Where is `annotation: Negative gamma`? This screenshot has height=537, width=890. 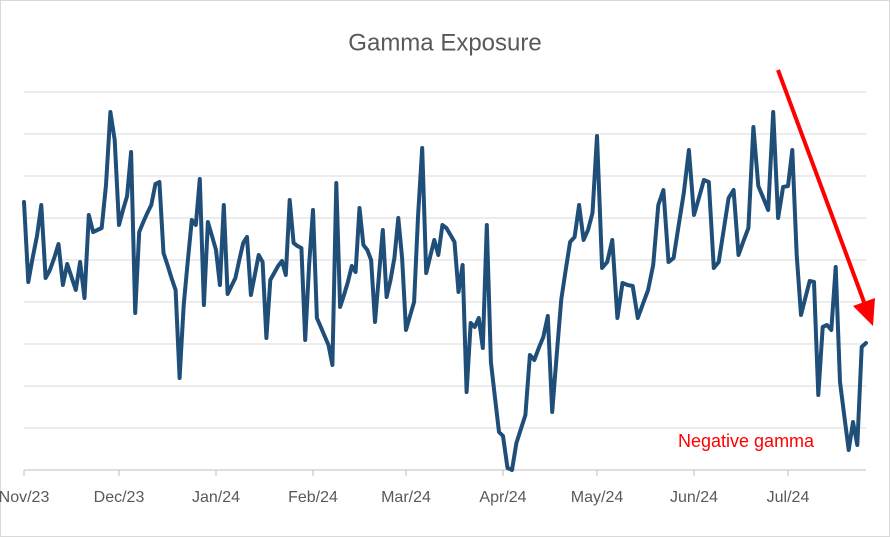
annotation: Negative gamma is located at coordinates (746, 441).